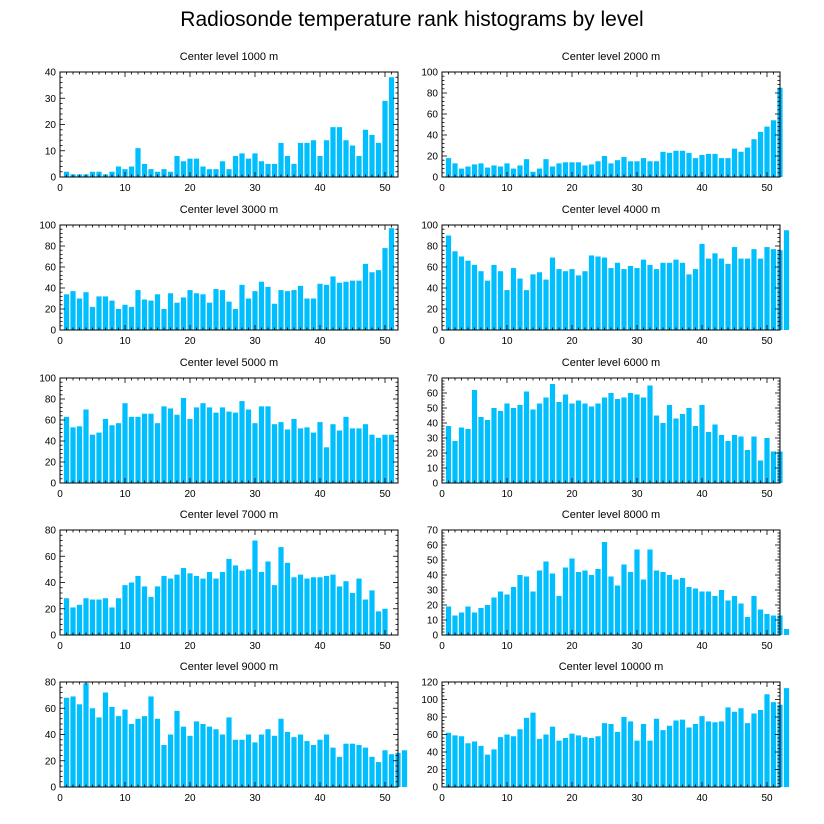  I want to click on y-tick-label: 30, so click(51, 99).